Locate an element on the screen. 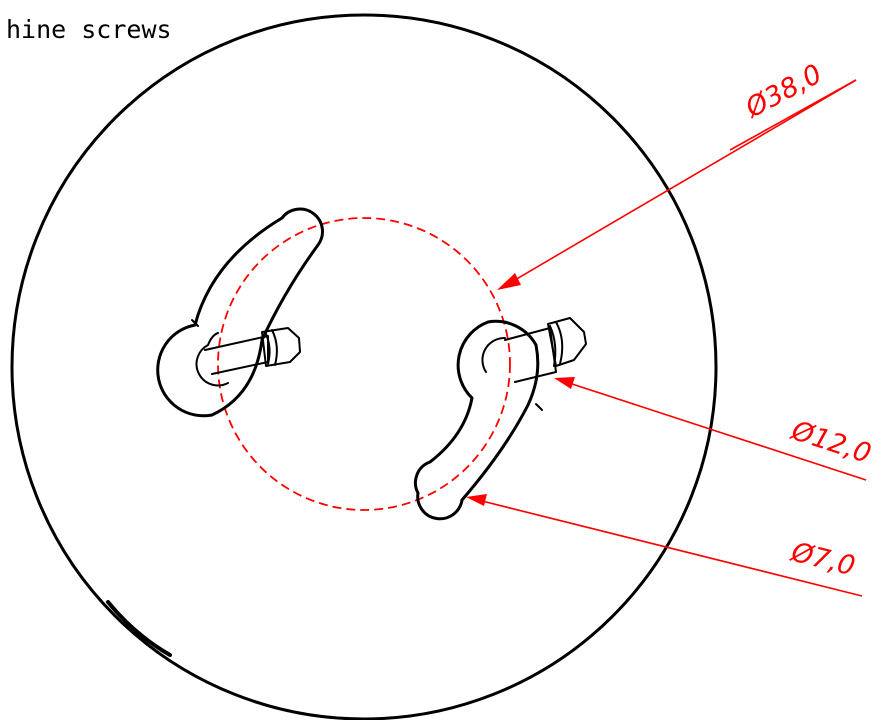 The height and width of the screenshot is (720, 890). right-screw-head is located at coordinates (567, 342).